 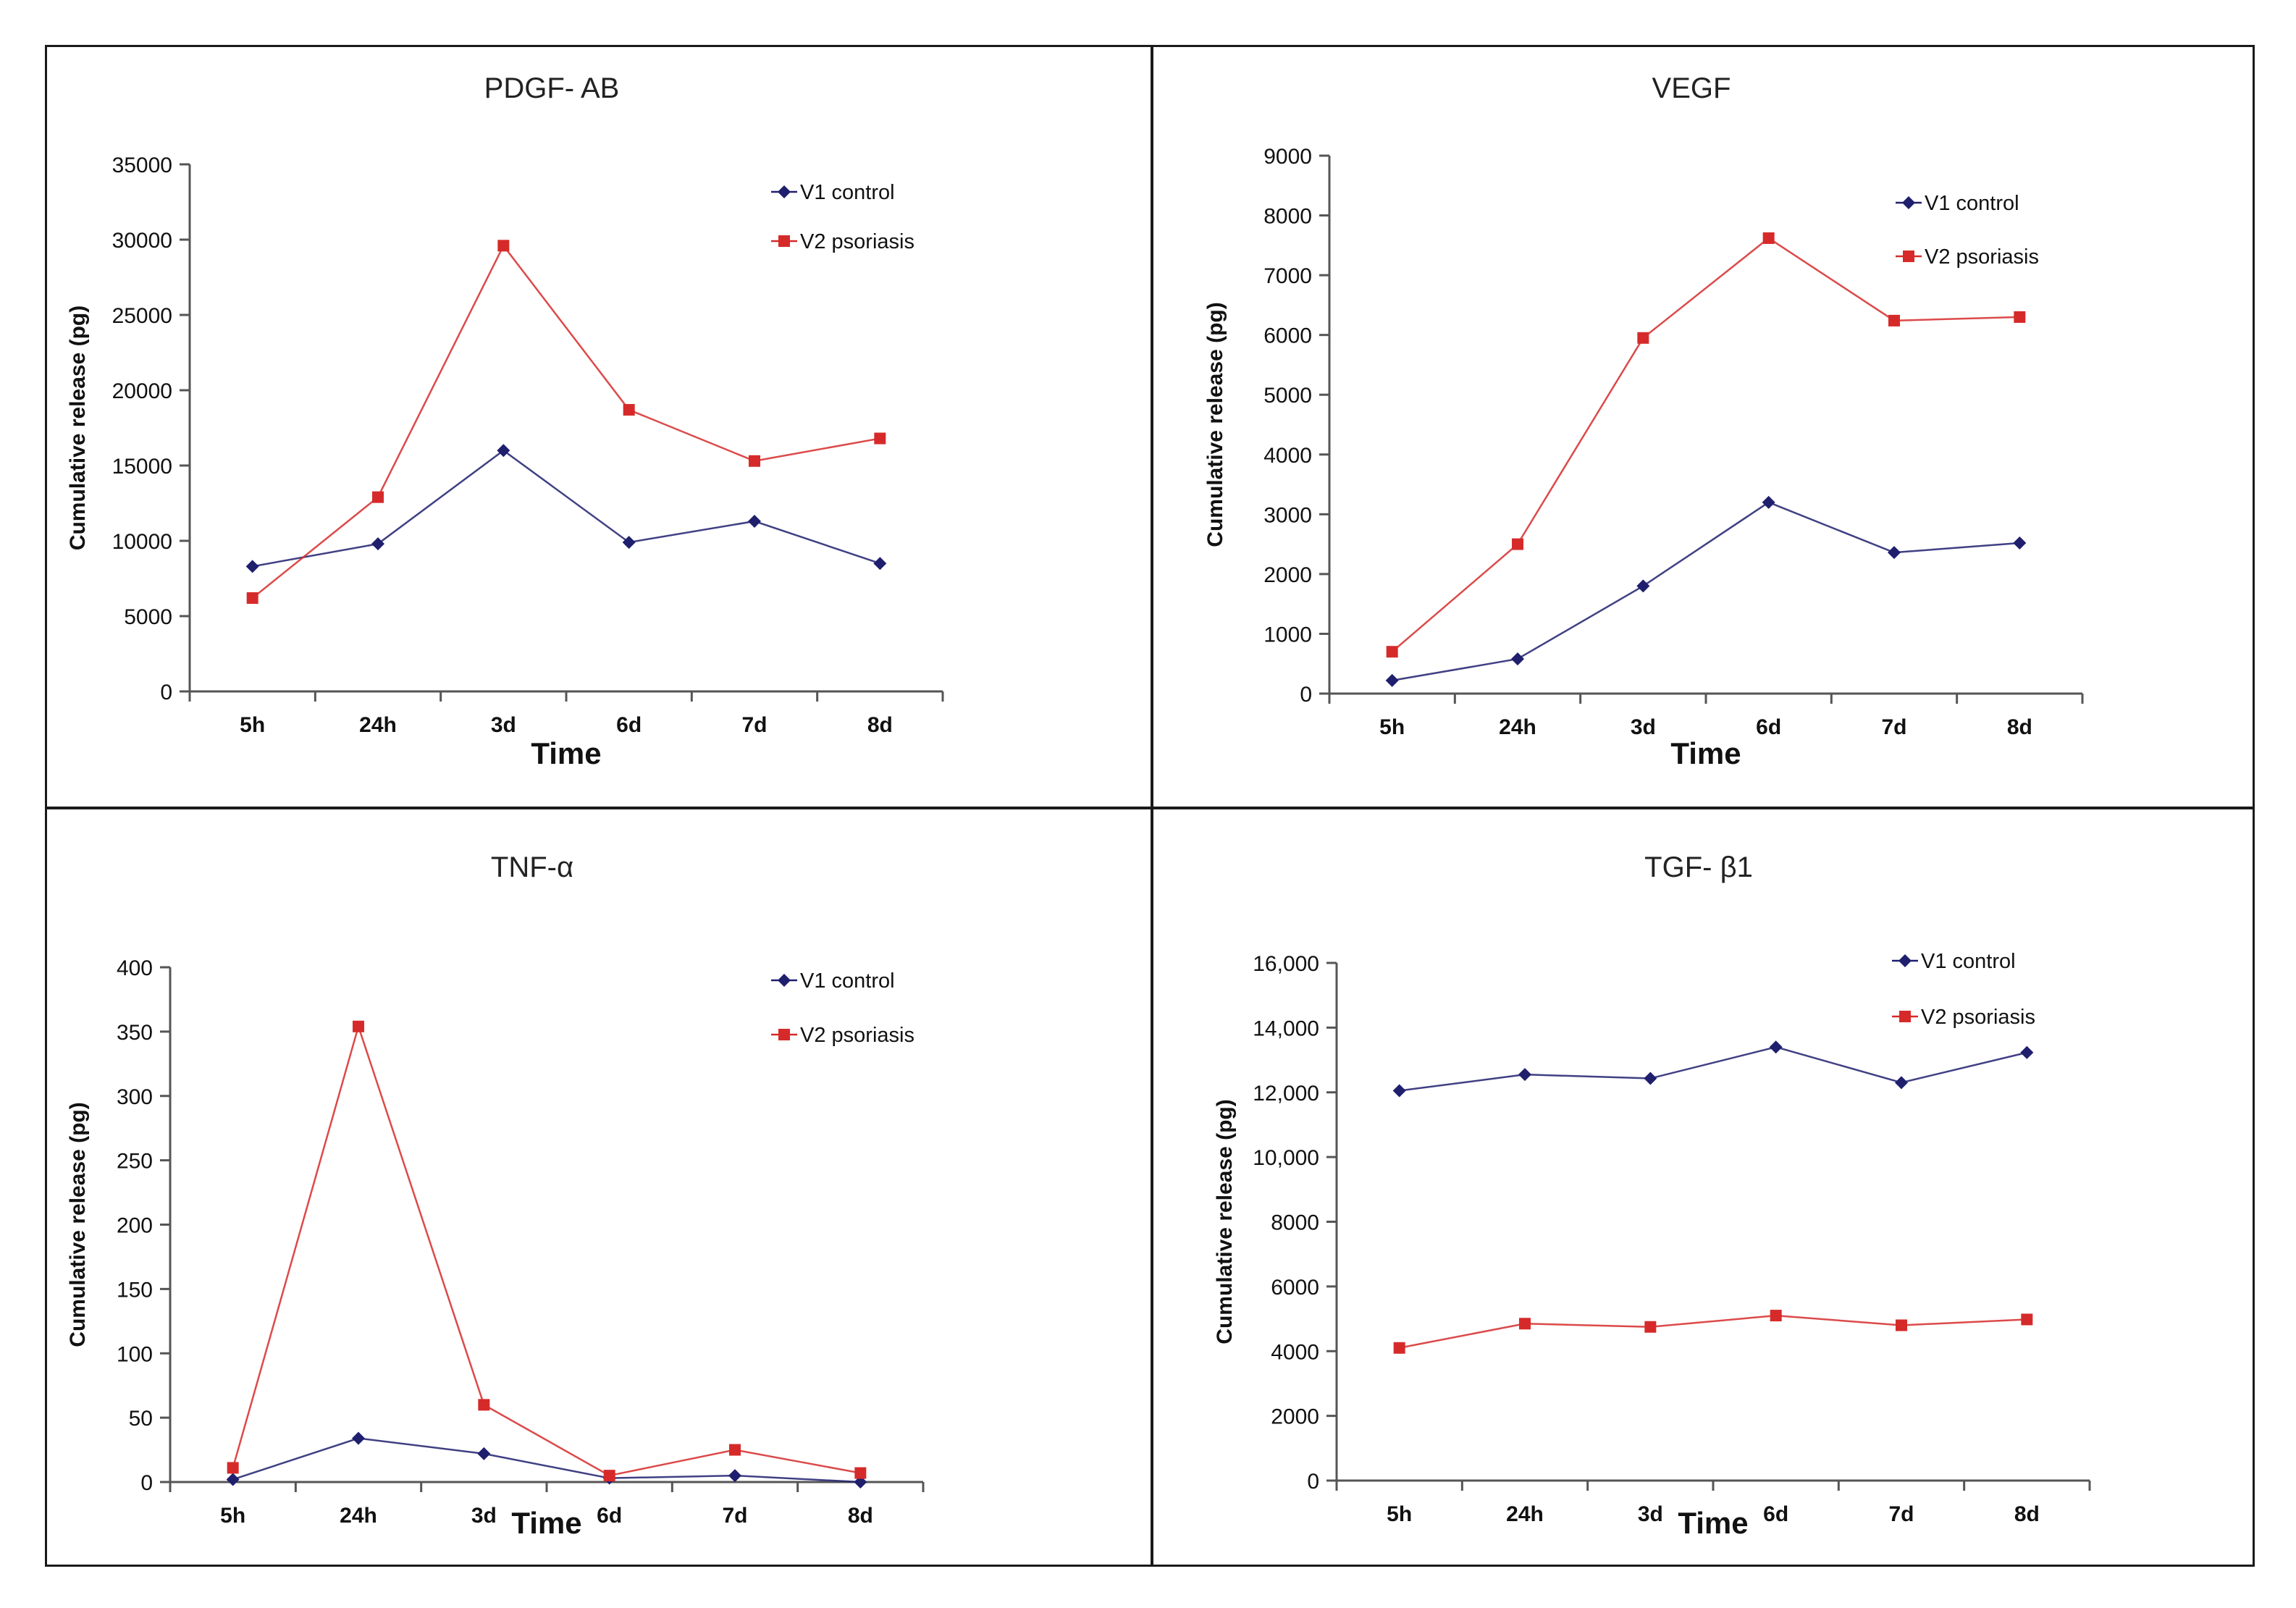 What do you see at coordinates (532, 867) in the screenshot?
I see `chart-title: TNF-α` at bounding box center [532, 867].